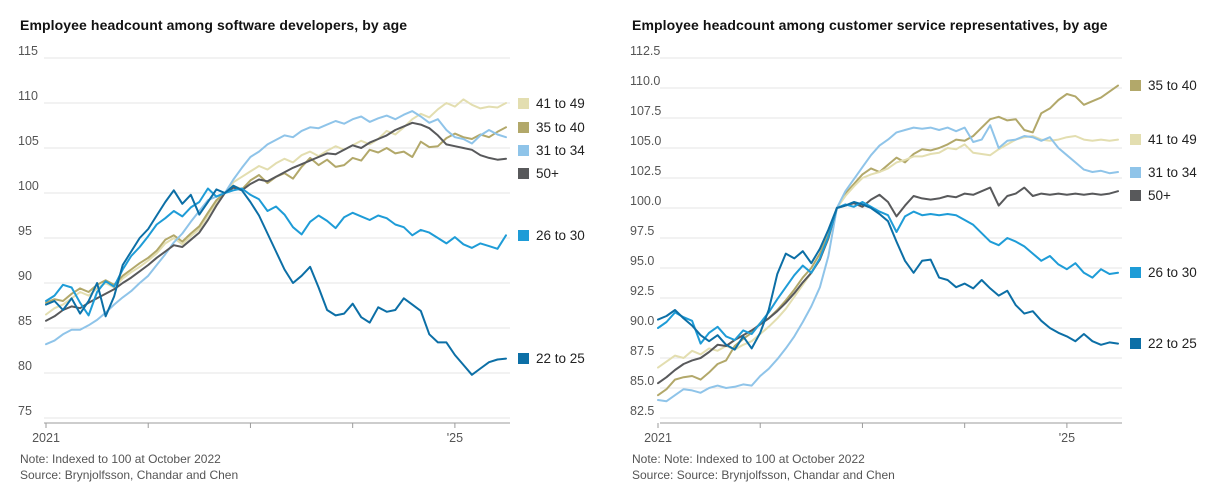 The width and height of the screenshot is (1217, 500). What do you see at coordinates (645, 201) in the screenshot?
I see `y-tick-label: 100.0` at bounding box center [645, 201].